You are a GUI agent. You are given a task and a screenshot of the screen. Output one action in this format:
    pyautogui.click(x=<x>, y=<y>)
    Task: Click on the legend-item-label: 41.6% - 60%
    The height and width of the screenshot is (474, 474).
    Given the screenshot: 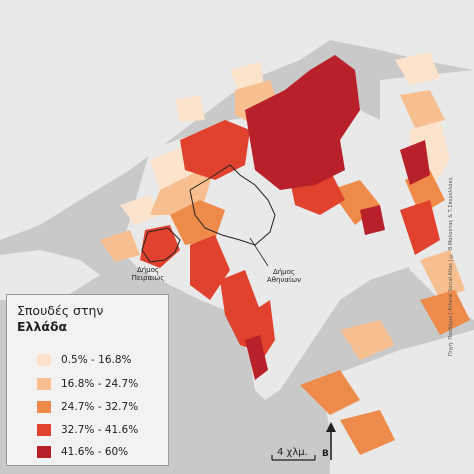 What is the action you would take?
    pyautogui.click(x=95, y=452)
    